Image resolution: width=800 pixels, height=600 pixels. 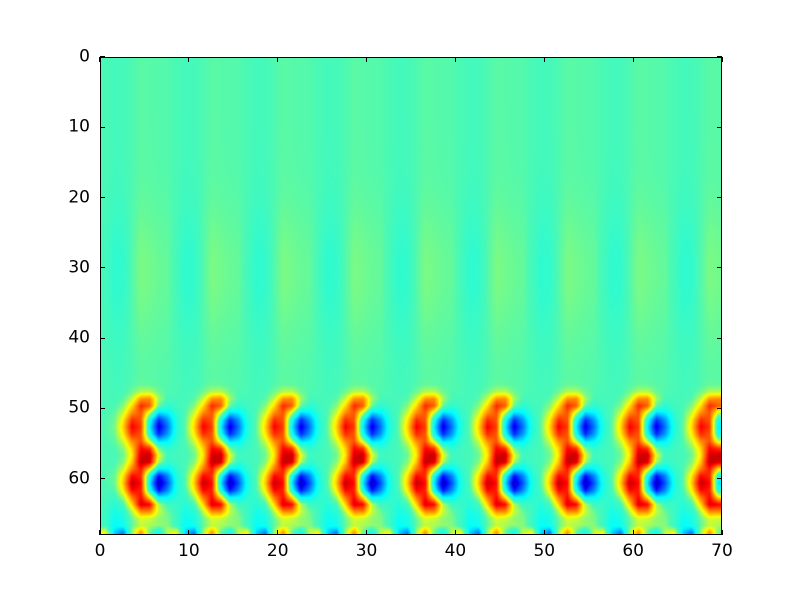 I want to click on y-tick-label: 30, so click(x=79, y=267).